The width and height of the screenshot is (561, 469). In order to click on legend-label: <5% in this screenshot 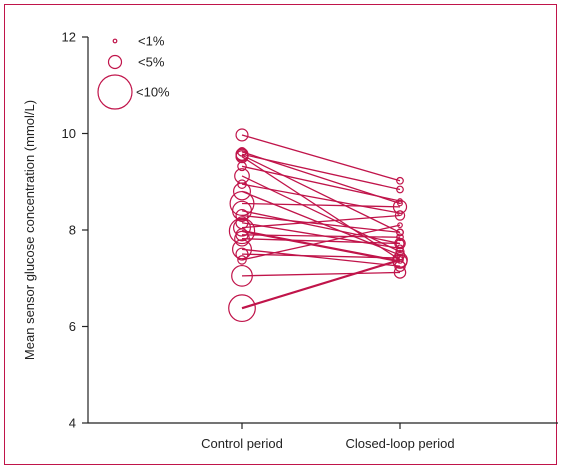, I will do `click(151, 62)`.